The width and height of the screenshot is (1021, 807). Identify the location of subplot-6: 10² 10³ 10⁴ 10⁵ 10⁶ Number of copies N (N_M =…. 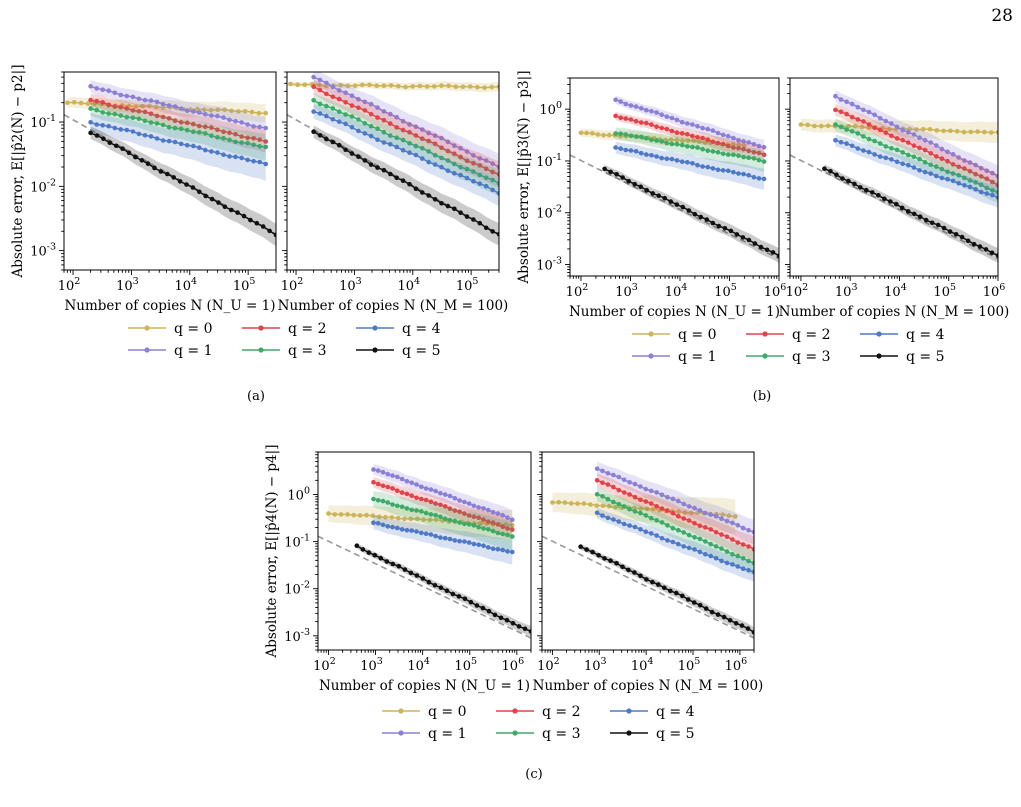
(648, 572).